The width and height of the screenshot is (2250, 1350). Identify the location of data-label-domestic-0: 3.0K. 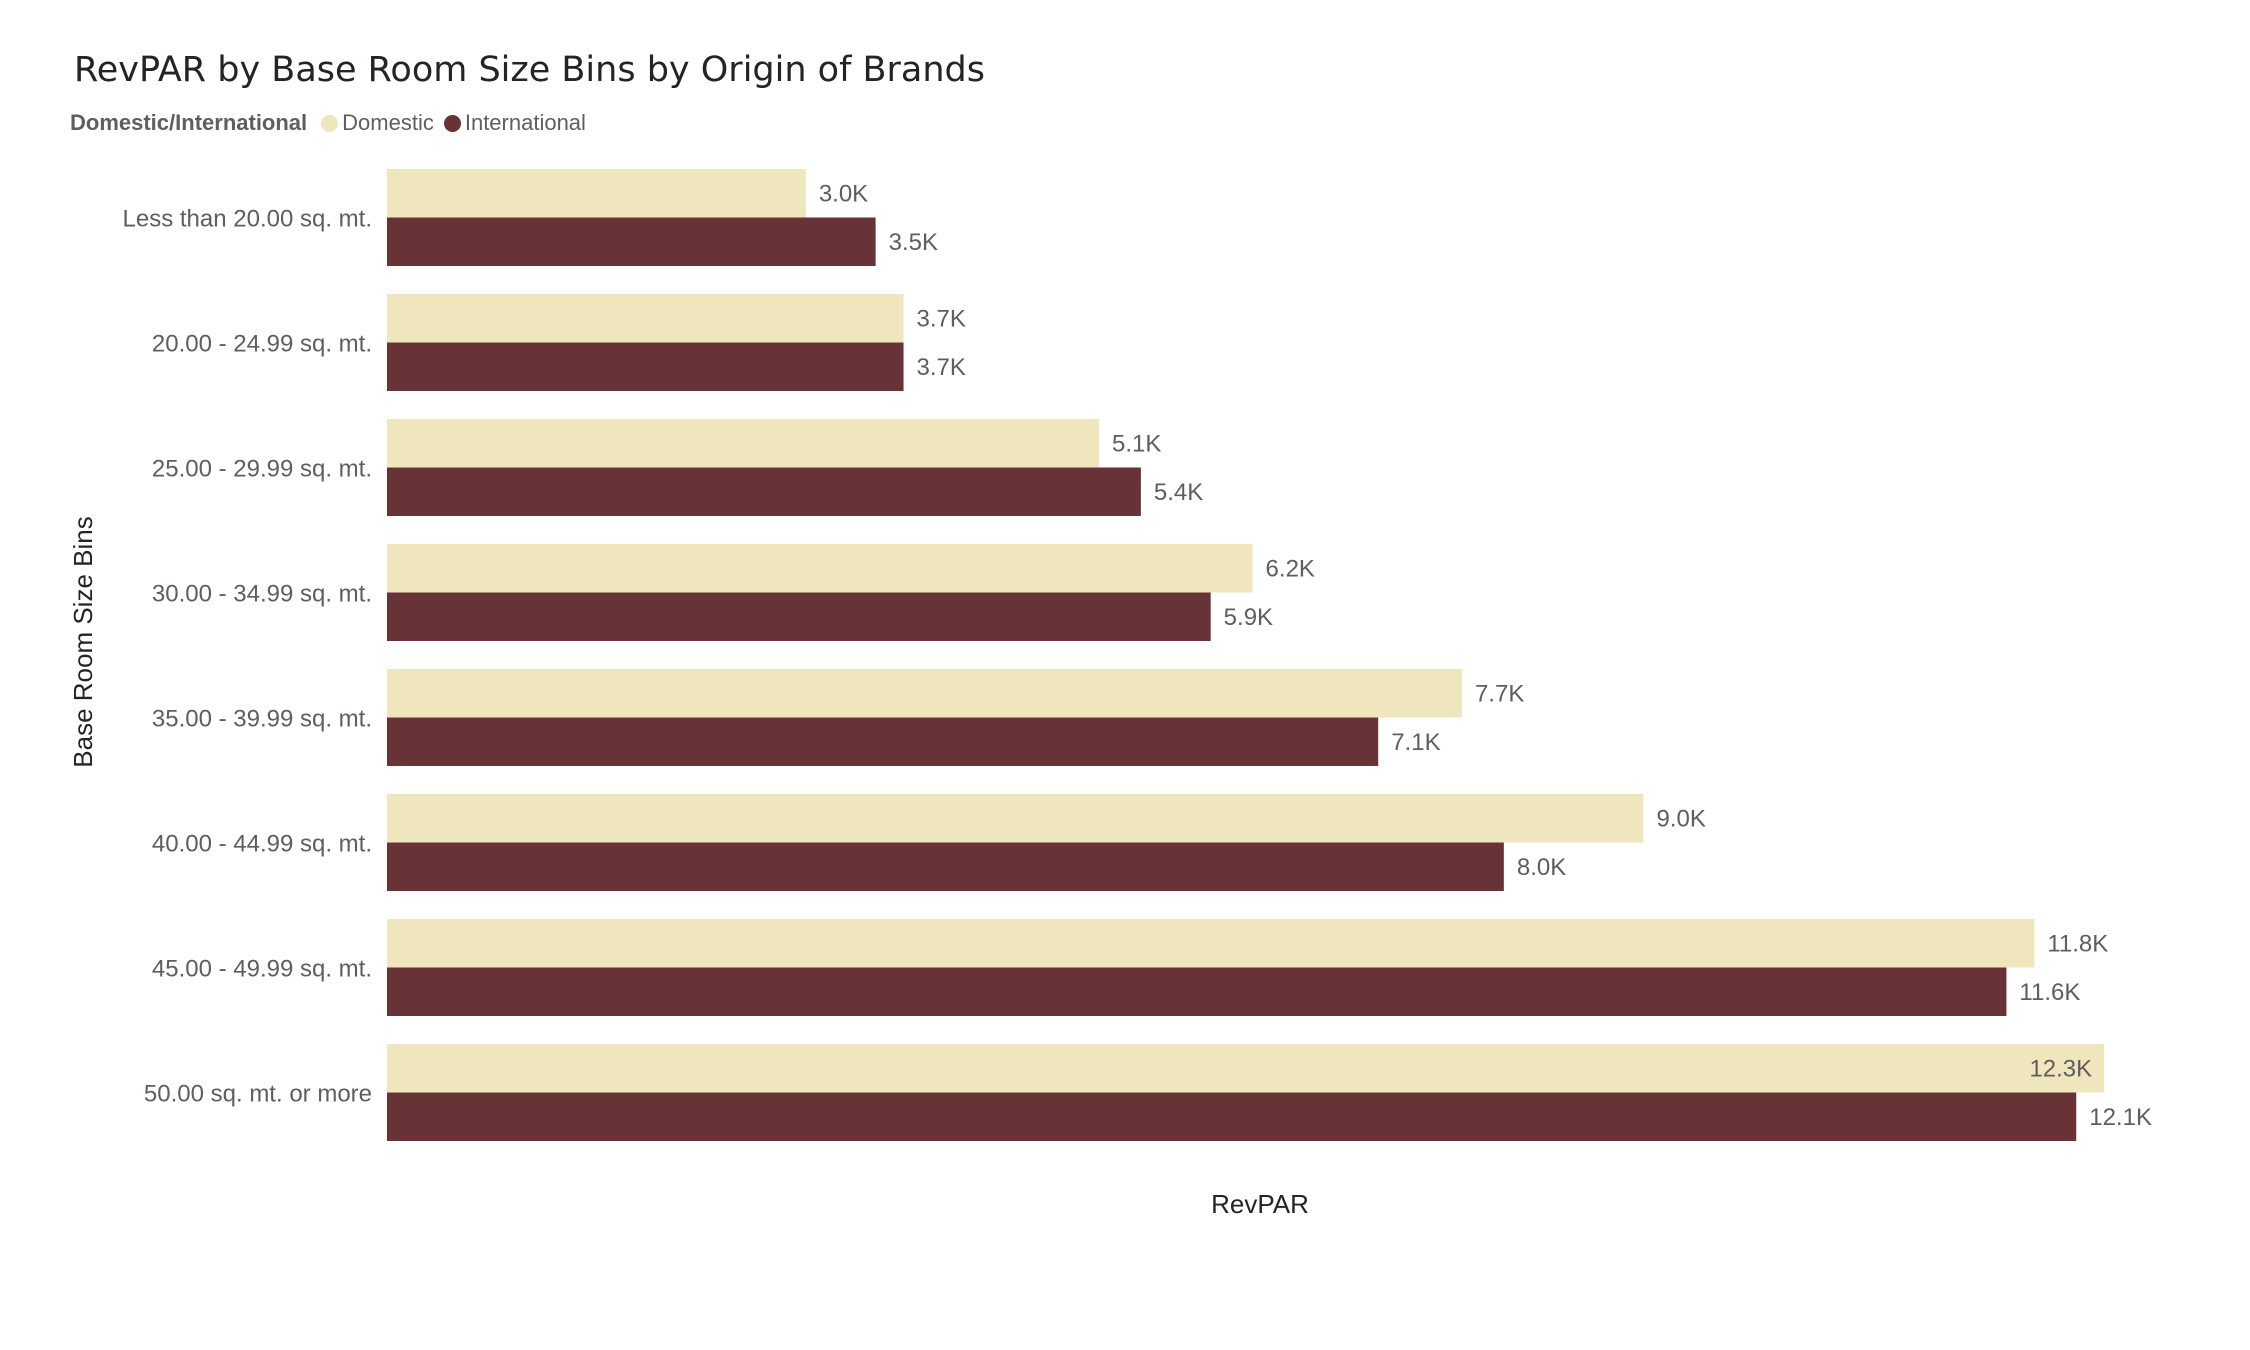
(843, 193).